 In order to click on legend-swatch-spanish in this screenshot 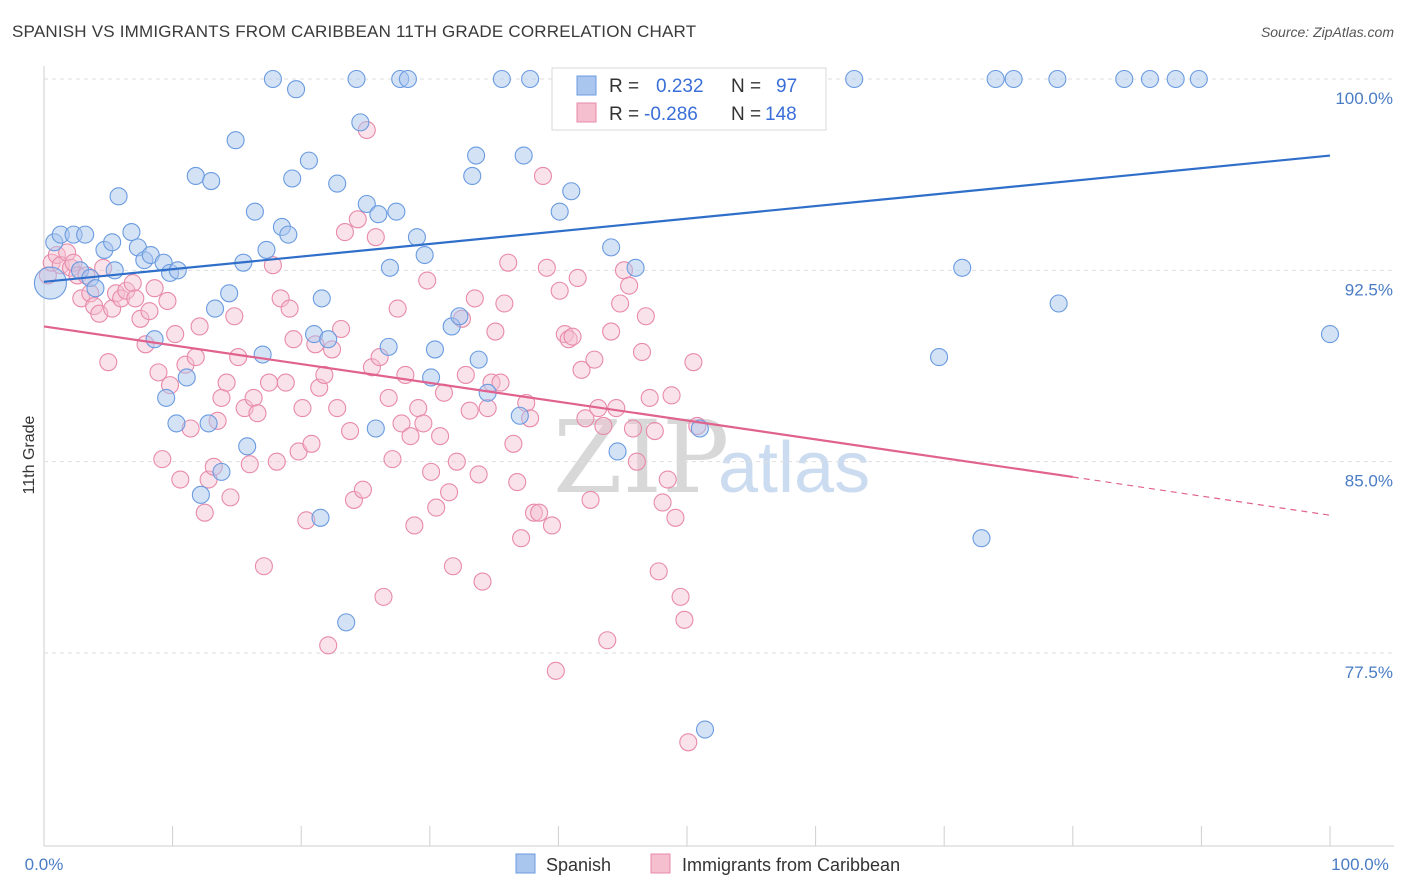, I will do `click(586, 85)`.